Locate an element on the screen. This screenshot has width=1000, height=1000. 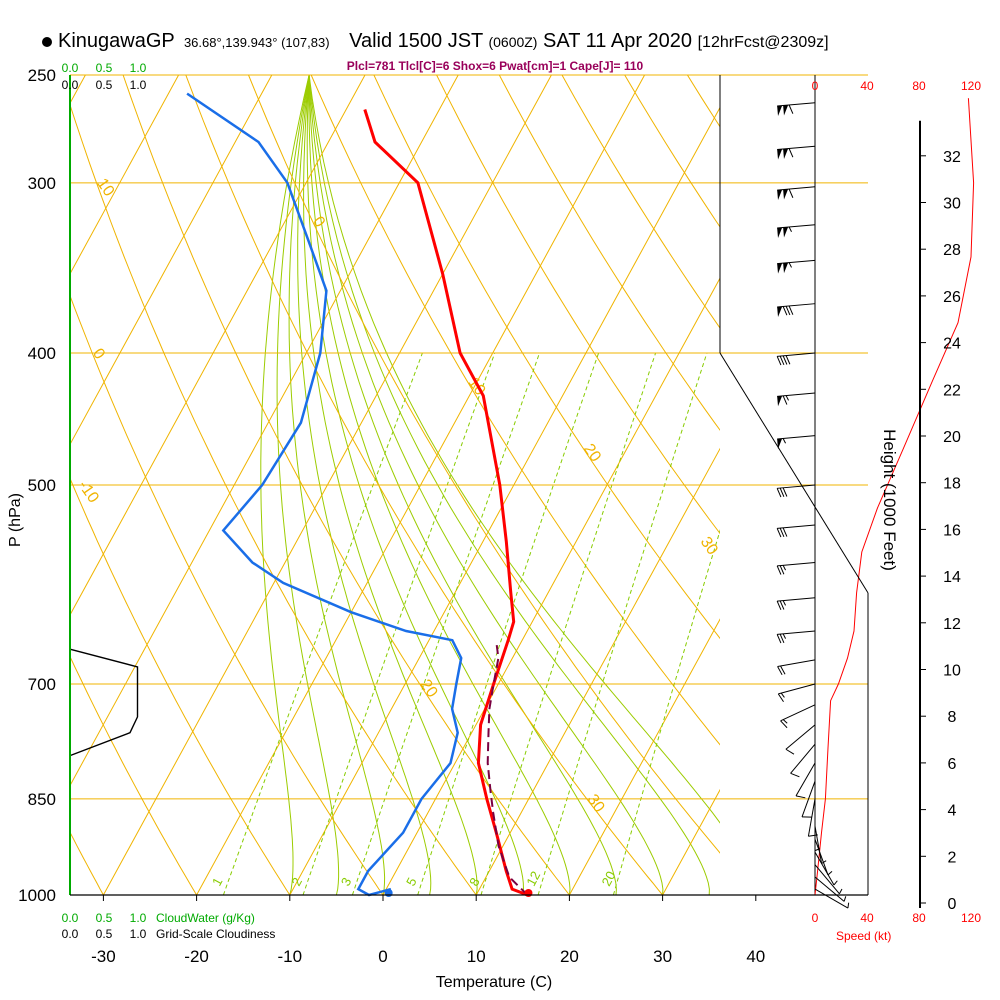
speed-tick-label-bottom: 80 is located at coordinates (919, 918).